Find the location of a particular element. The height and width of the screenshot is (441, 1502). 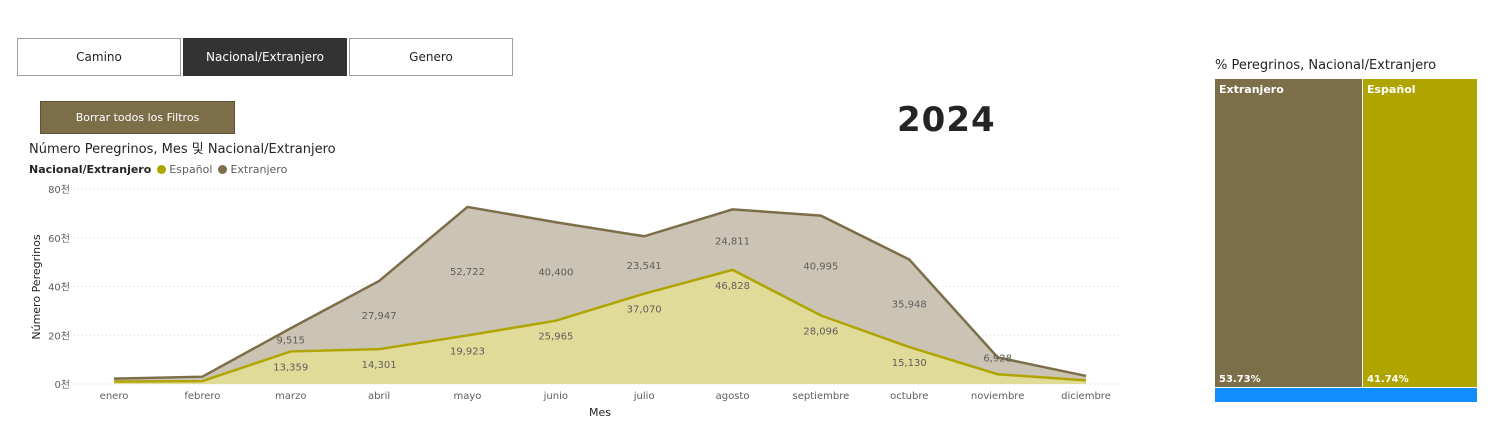

data-label-espanol: 14,301 is located at coordinates (379, 365).